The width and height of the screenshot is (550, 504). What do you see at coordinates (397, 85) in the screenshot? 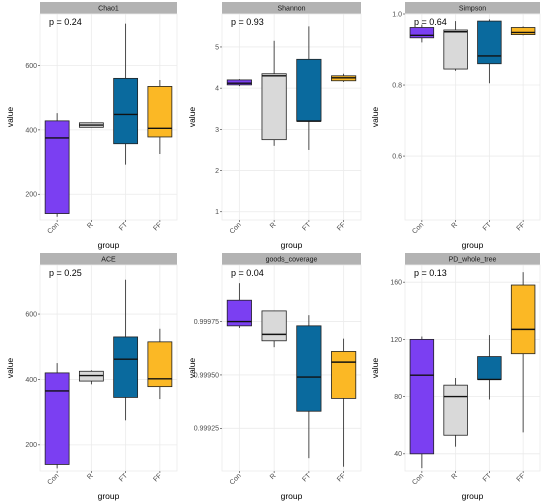
I see `y-tick-label: 0.8` at bounding box center [397, 85].